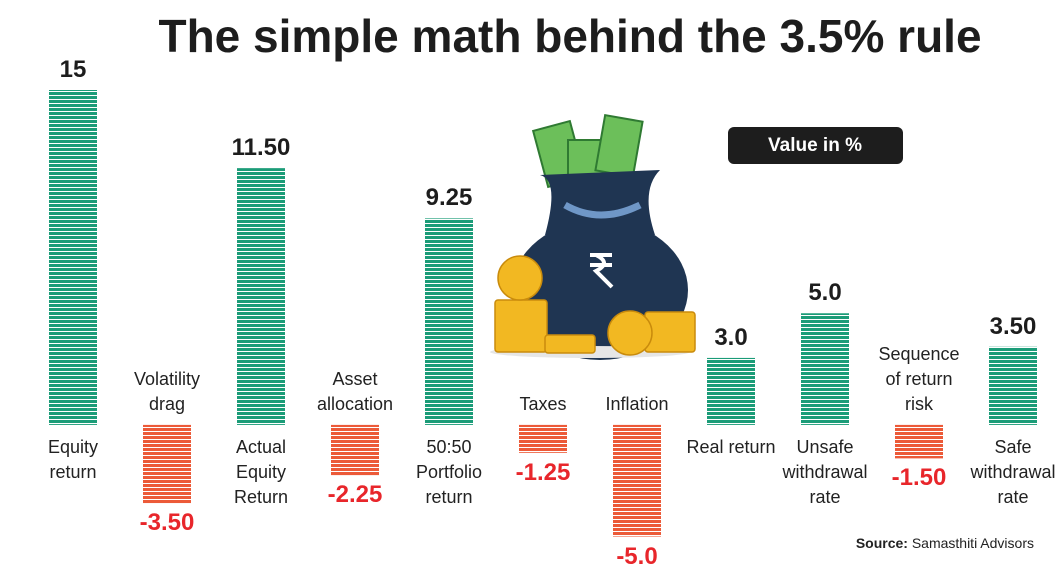 The width and height of the screenshot is (1058, 585). I want to click on value-label: 3.50, so click(1013, 326).